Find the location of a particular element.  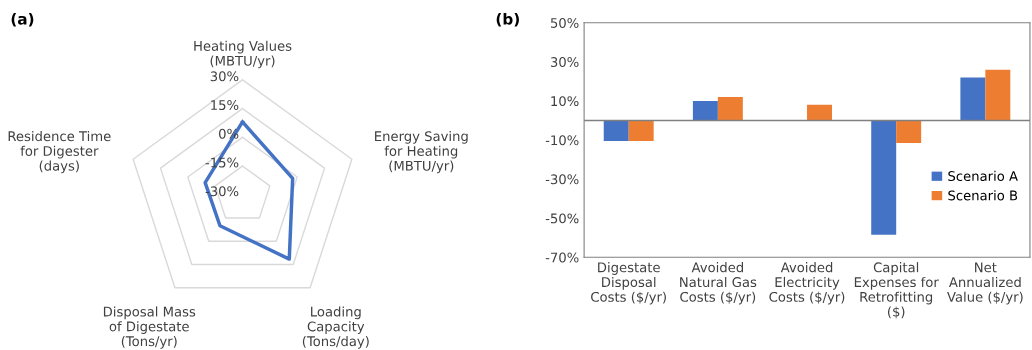

legend-label: Scenario B is located at coordinates (983, 195).